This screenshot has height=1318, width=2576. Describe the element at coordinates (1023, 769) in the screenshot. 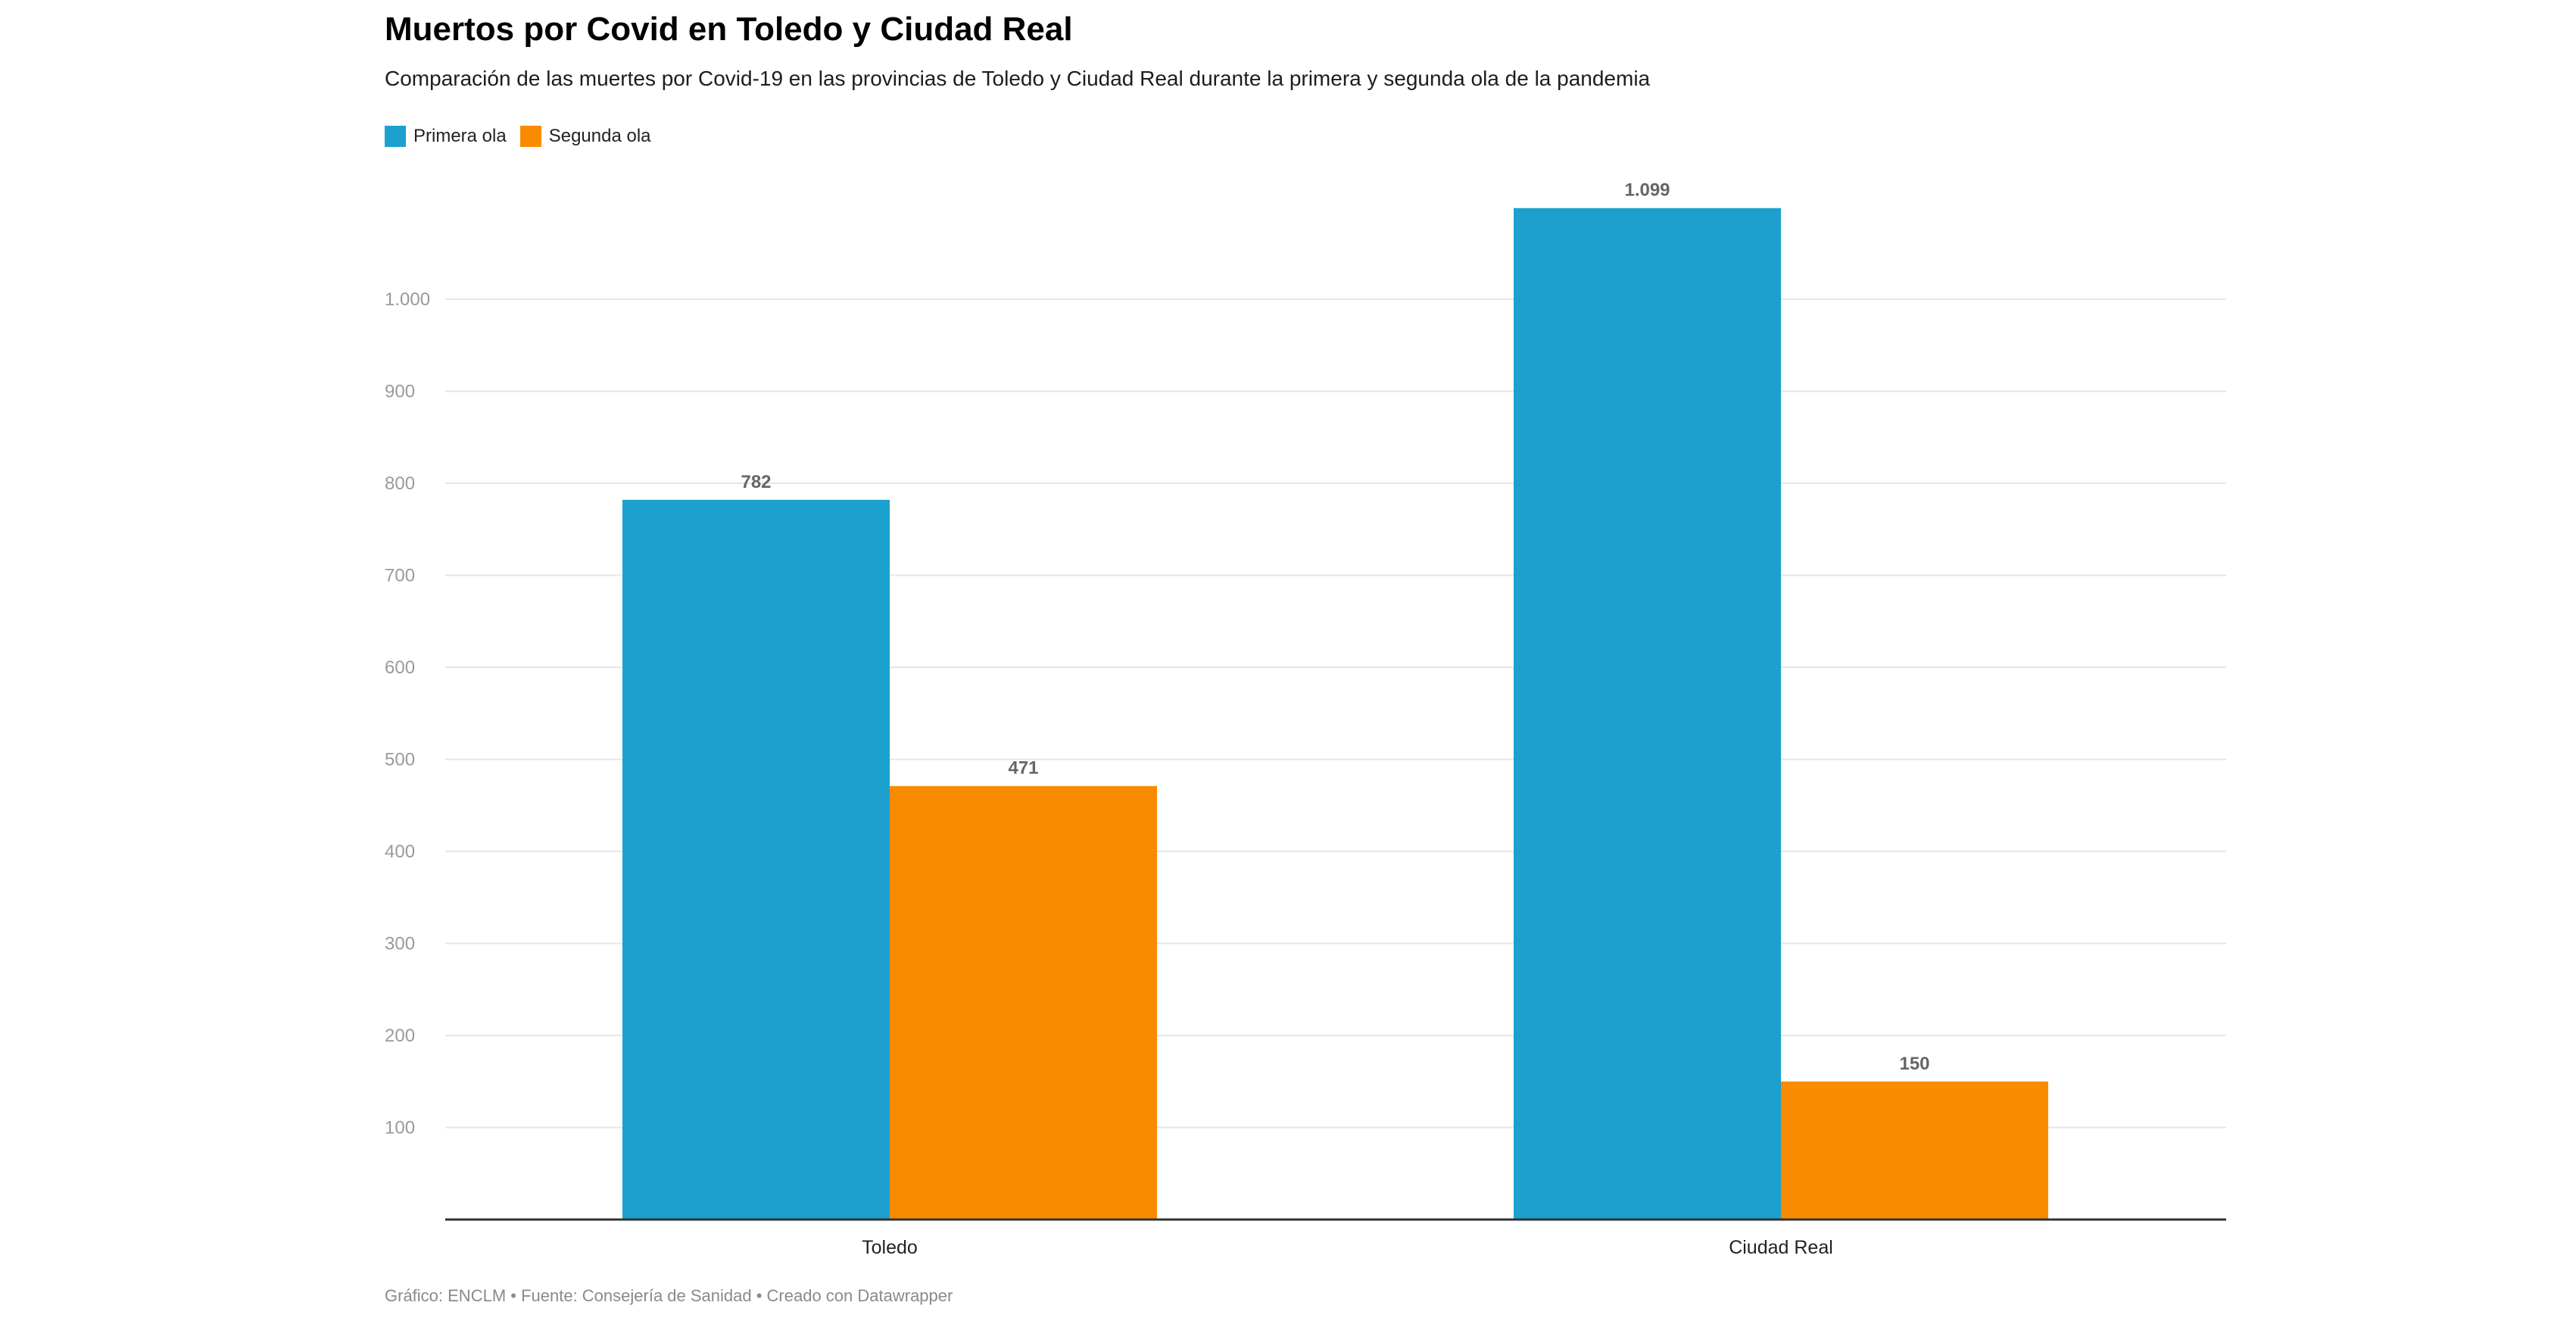

I see `bar-value-label: 471` at that location.